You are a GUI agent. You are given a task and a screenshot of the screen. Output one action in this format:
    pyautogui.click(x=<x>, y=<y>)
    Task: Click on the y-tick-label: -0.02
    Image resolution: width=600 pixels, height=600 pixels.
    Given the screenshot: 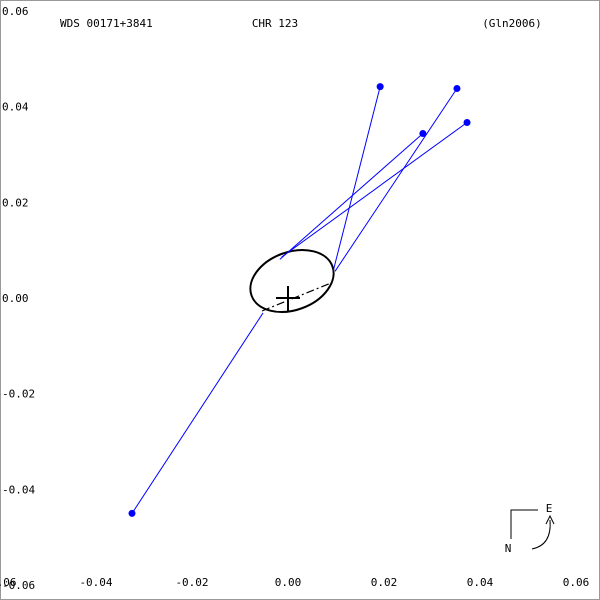 What is the action you would take?
    pyautogui.click(x=18, y=394)
    